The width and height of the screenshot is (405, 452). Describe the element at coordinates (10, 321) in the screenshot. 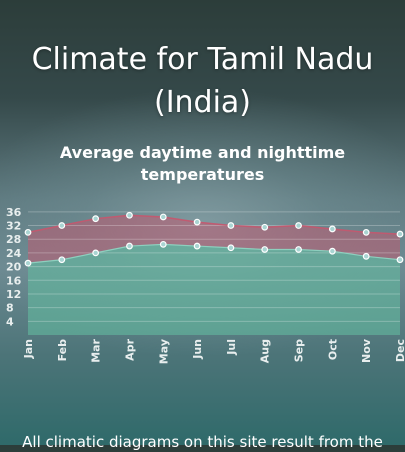

I see `y-tick-label: 4` at that location.